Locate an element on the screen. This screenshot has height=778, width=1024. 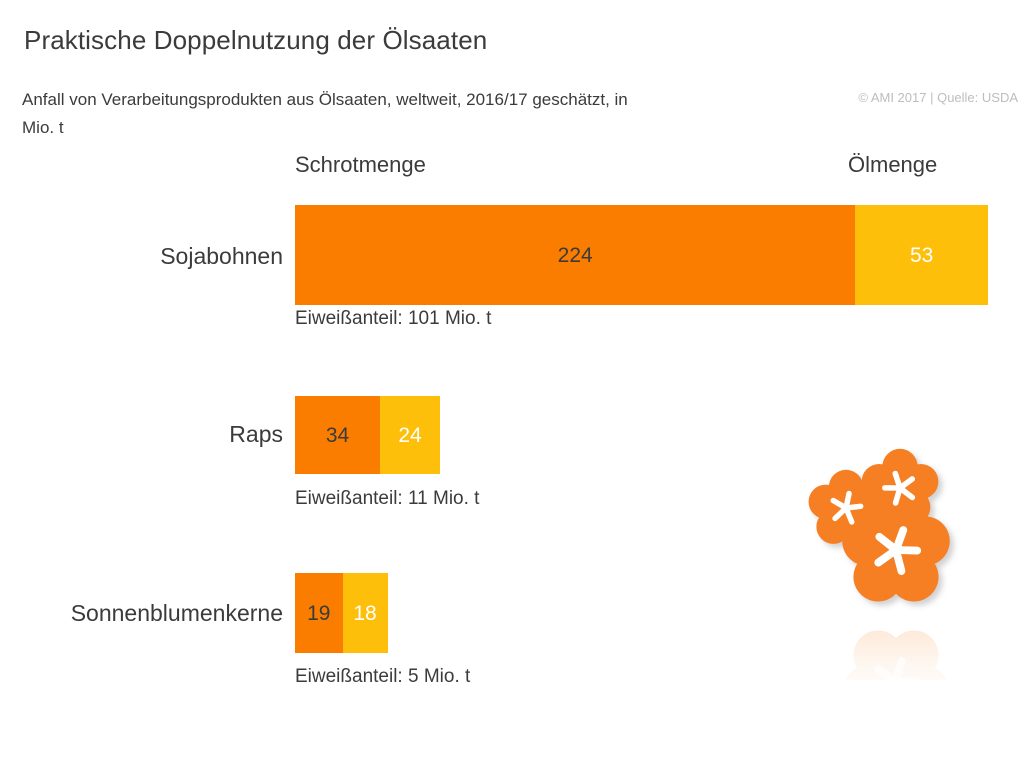
bar-segment-schrotmenge: 34 is located at coordinates (338, 435).